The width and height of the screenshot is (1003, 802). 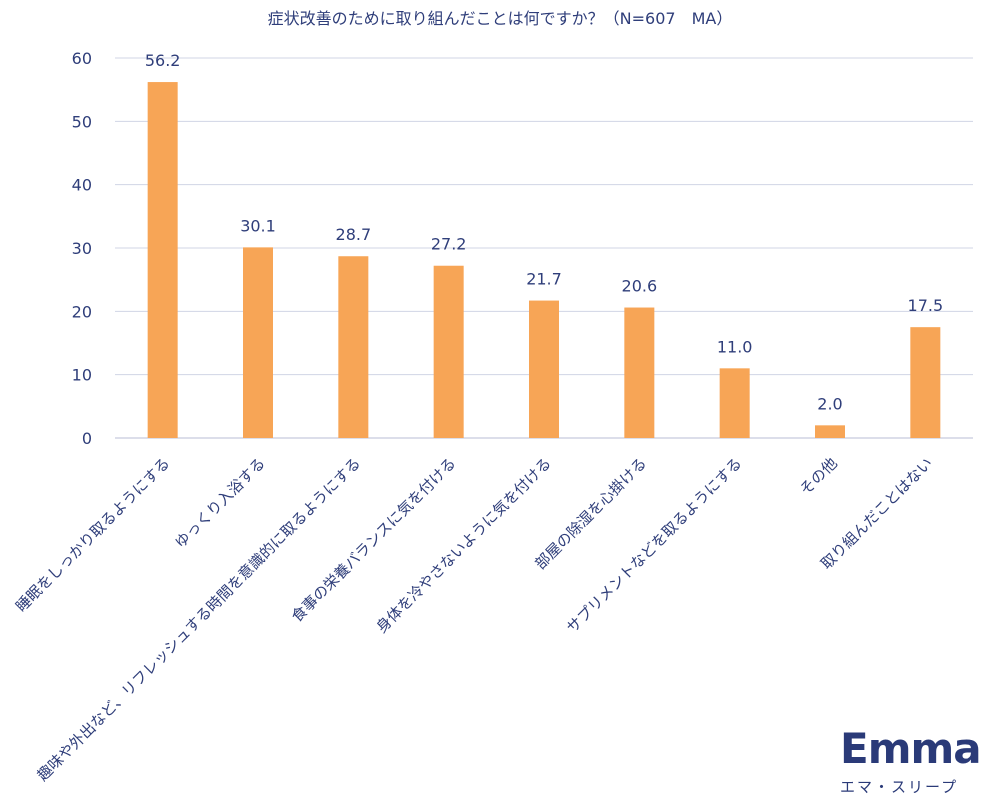 I want to click on data-label: 17.5, so click(x=926, y=305).